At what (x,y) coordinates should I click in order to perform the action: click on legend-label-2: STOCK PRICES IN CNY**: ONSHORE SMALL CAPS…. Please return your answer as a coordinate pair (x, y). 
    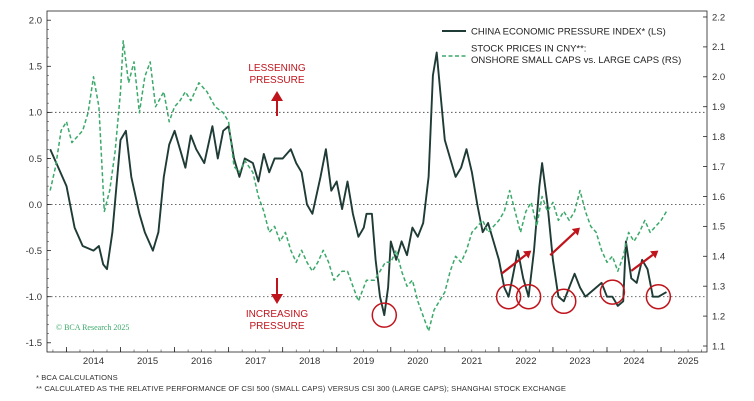
    Looking at the image, I should click on (576, 55).